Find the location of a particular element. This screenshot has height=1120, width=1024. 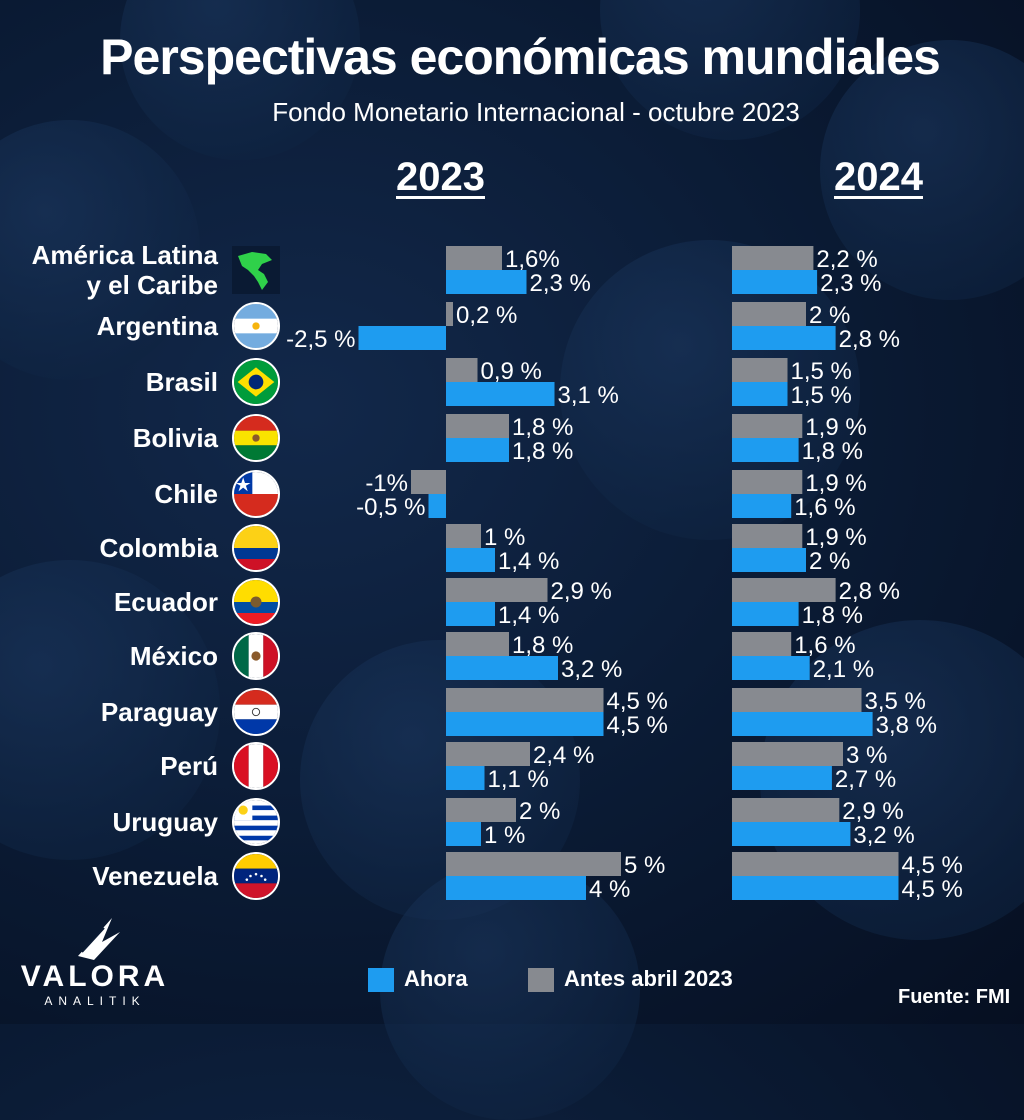

bar-2024-antes-0-label: 2,2 % is located at coordinates (846, 259).